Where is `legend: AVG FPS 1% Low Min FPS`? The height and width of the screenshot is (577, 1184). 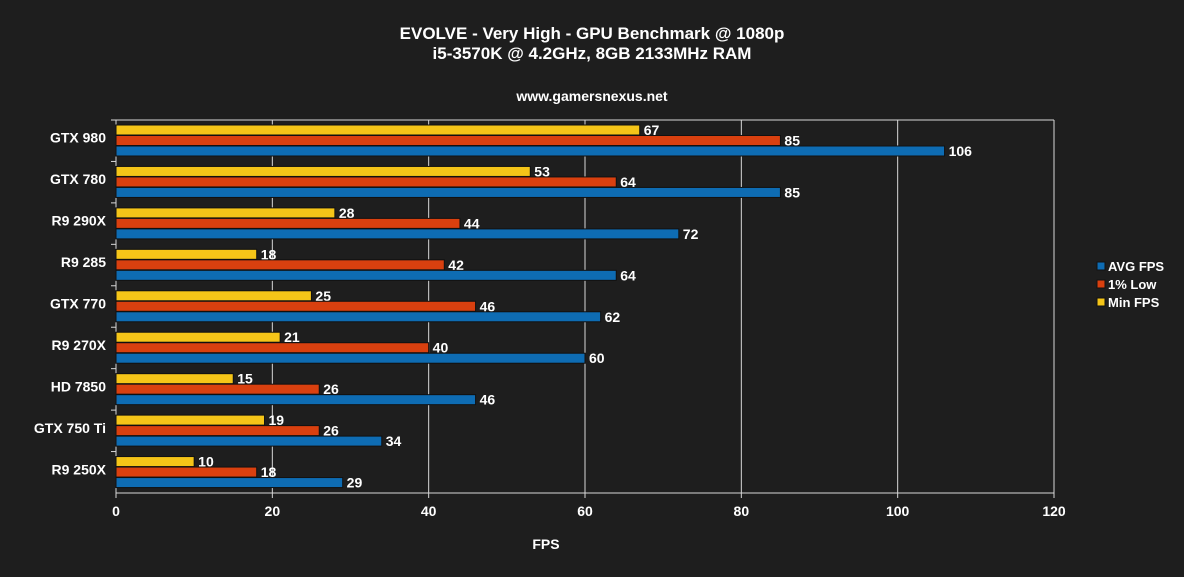 legend: AVG FPS 1% Low Min FPS is located at coordinates (1130, 284).